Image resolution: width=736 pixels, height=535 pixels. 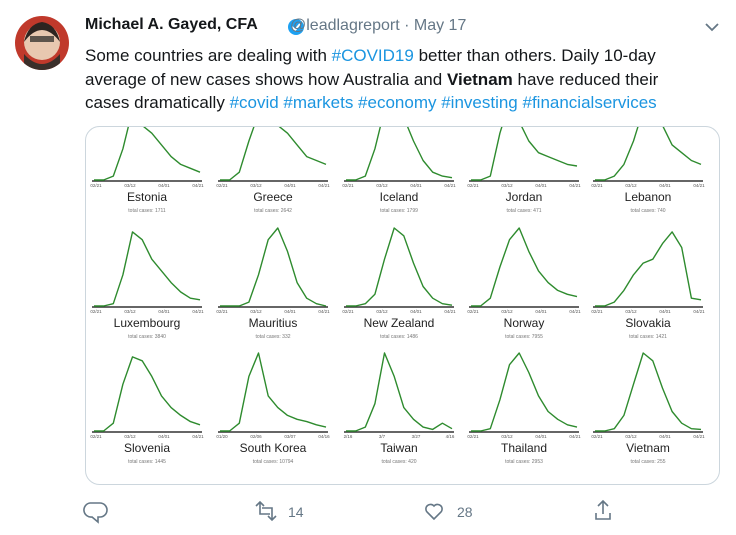 I want to click on retweet-count: 14, so click(x=296, y=512).